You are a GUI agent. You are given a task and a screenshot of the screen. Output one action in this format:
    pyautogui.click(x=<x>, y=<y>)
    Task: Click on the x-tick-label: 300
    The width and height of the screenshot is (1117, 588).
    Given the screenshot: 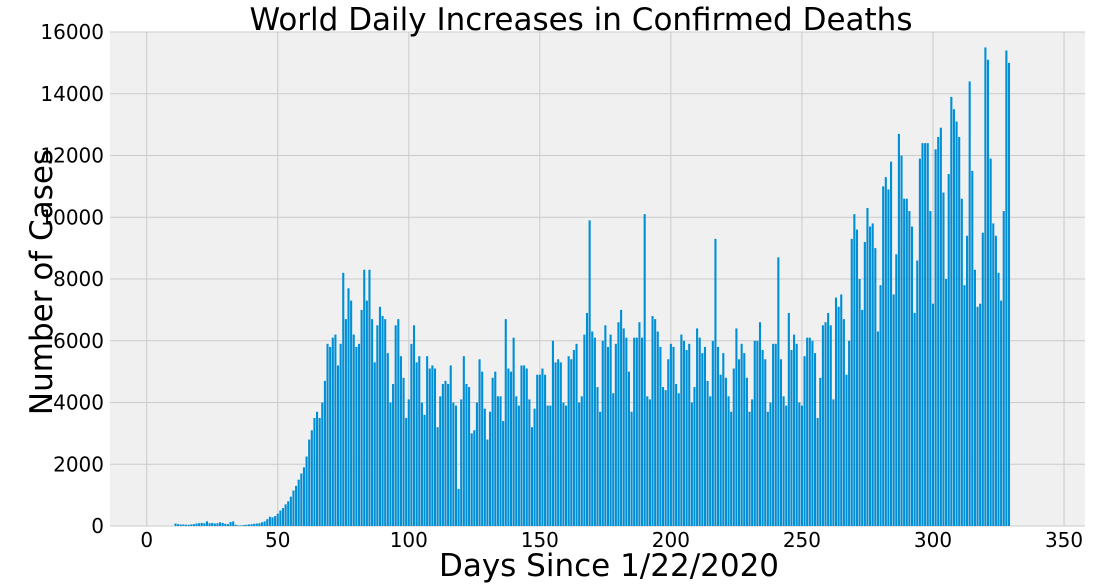 What is the action you would take?
    pyautogui.click(x=933, y=540)
    